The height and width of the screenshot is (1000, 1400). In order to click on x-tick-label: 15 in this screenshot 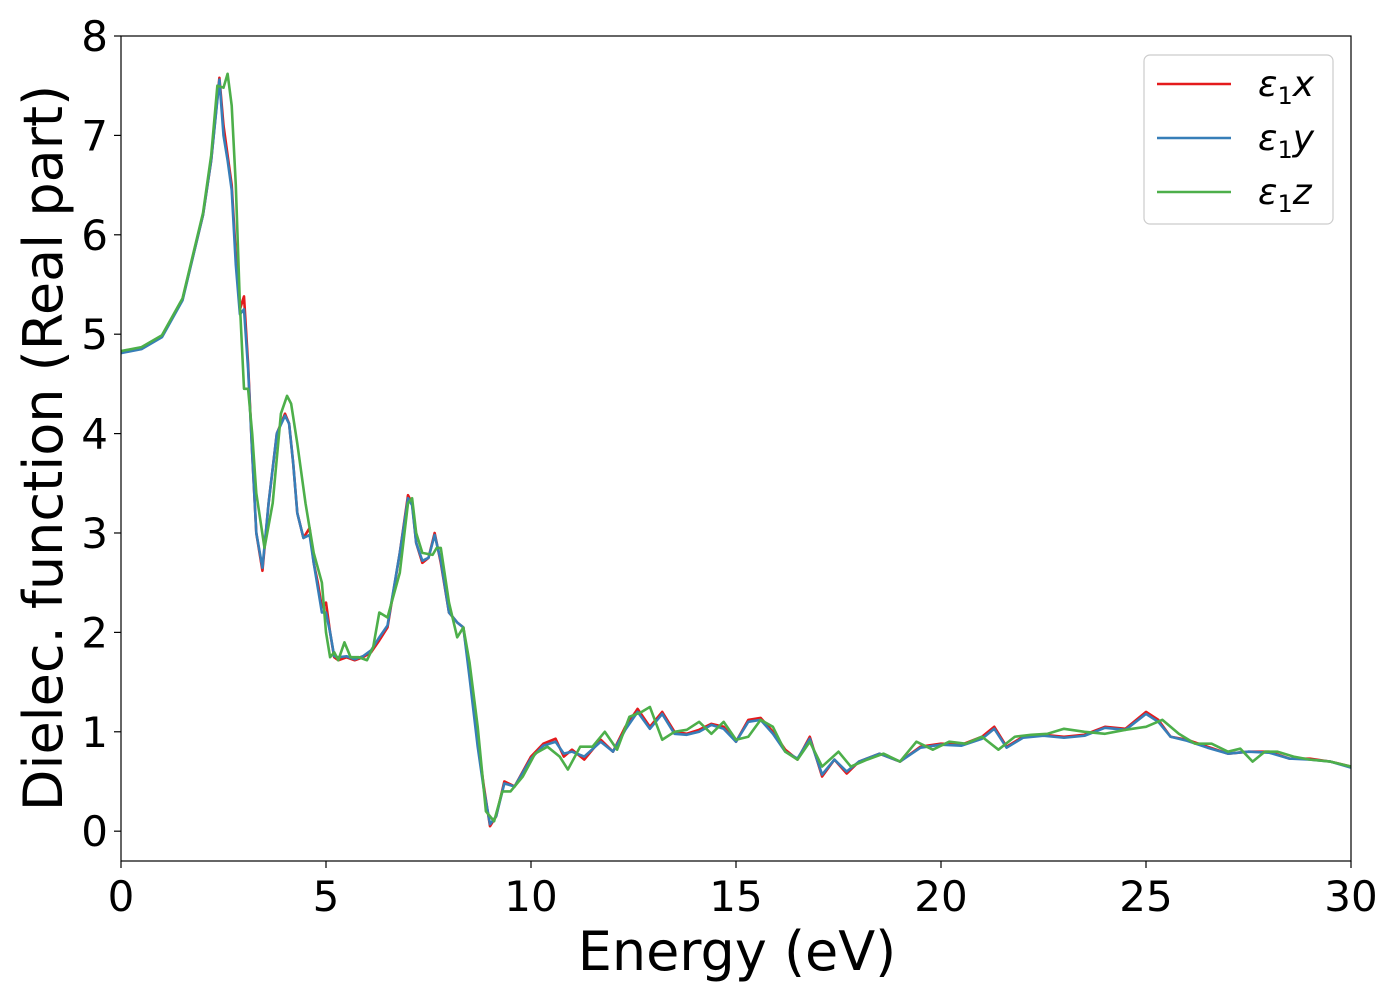, I will do `click(735, 896)`.